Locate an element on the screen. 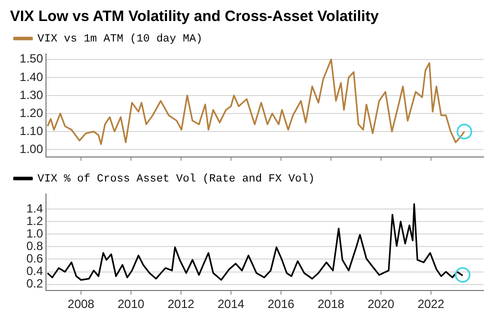 This screenshot has width=500, height=329. y-tick-label: 1.4 is located at coordinates (35, 208).